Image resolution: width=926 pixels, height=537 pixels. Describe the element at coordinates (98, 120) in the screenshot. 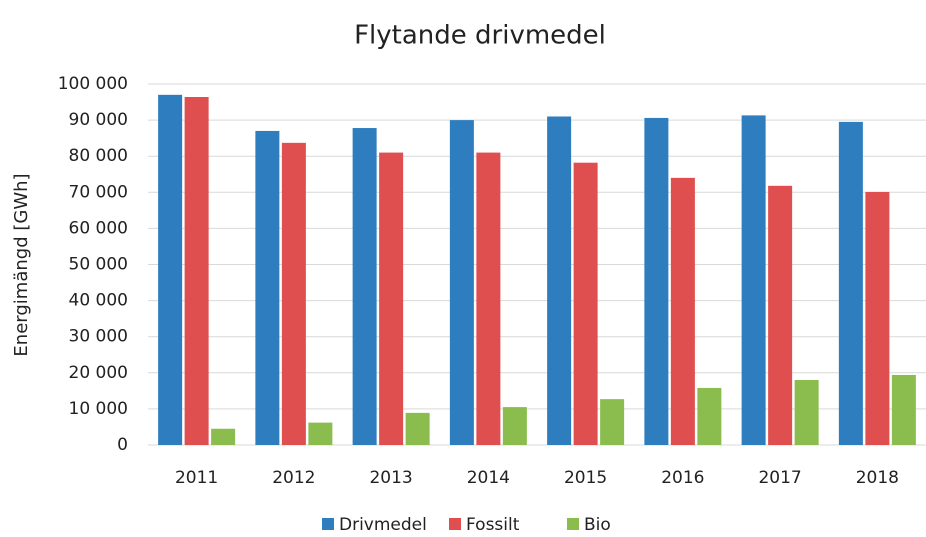

I see `y-tick-label: 90 000` at that location.